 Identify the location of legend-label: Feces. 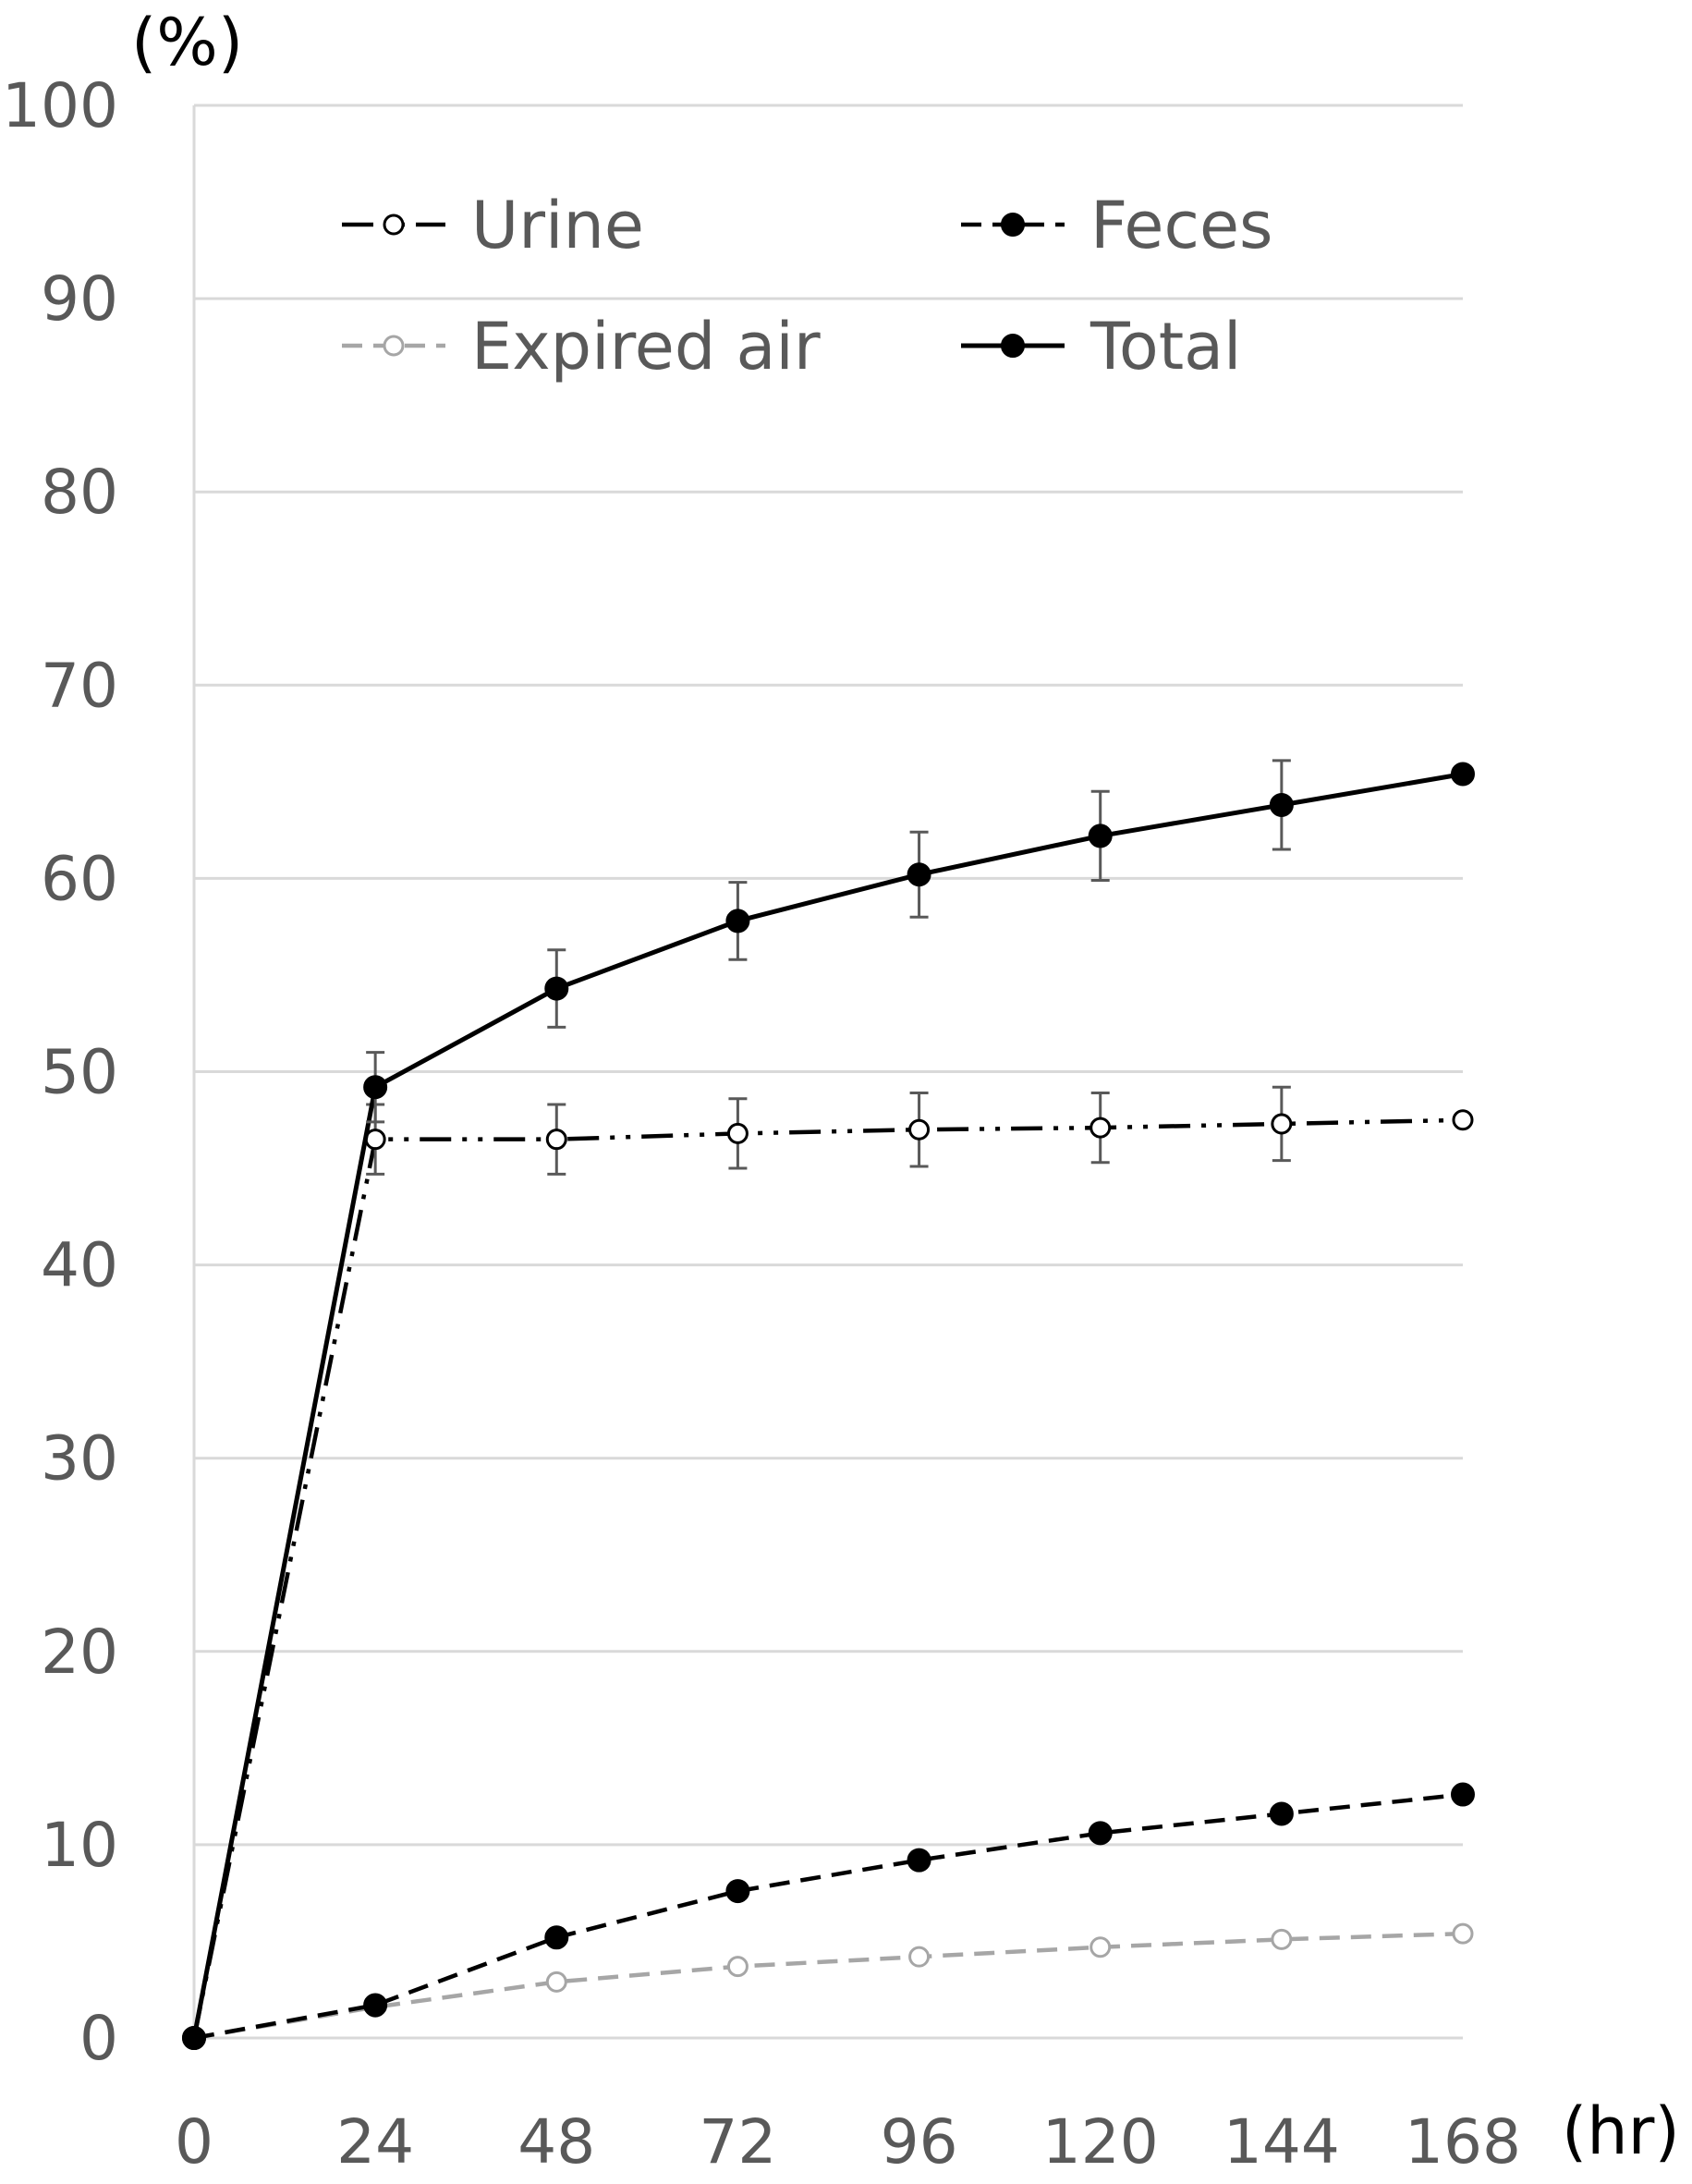
(1181, 225).